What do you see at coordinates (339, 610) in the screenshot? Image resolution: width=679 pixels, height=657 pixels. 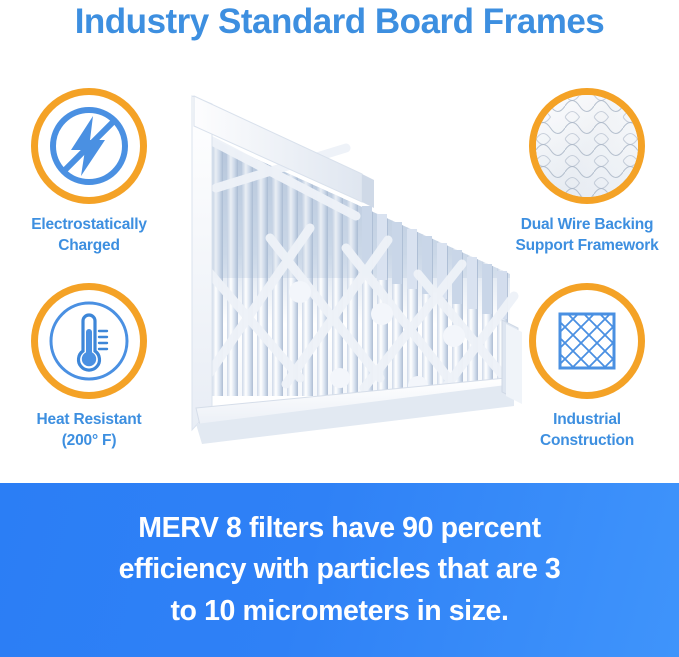 I see `banner-line-3: to 10 micrometers in size.` at bounding box center [339, 610].